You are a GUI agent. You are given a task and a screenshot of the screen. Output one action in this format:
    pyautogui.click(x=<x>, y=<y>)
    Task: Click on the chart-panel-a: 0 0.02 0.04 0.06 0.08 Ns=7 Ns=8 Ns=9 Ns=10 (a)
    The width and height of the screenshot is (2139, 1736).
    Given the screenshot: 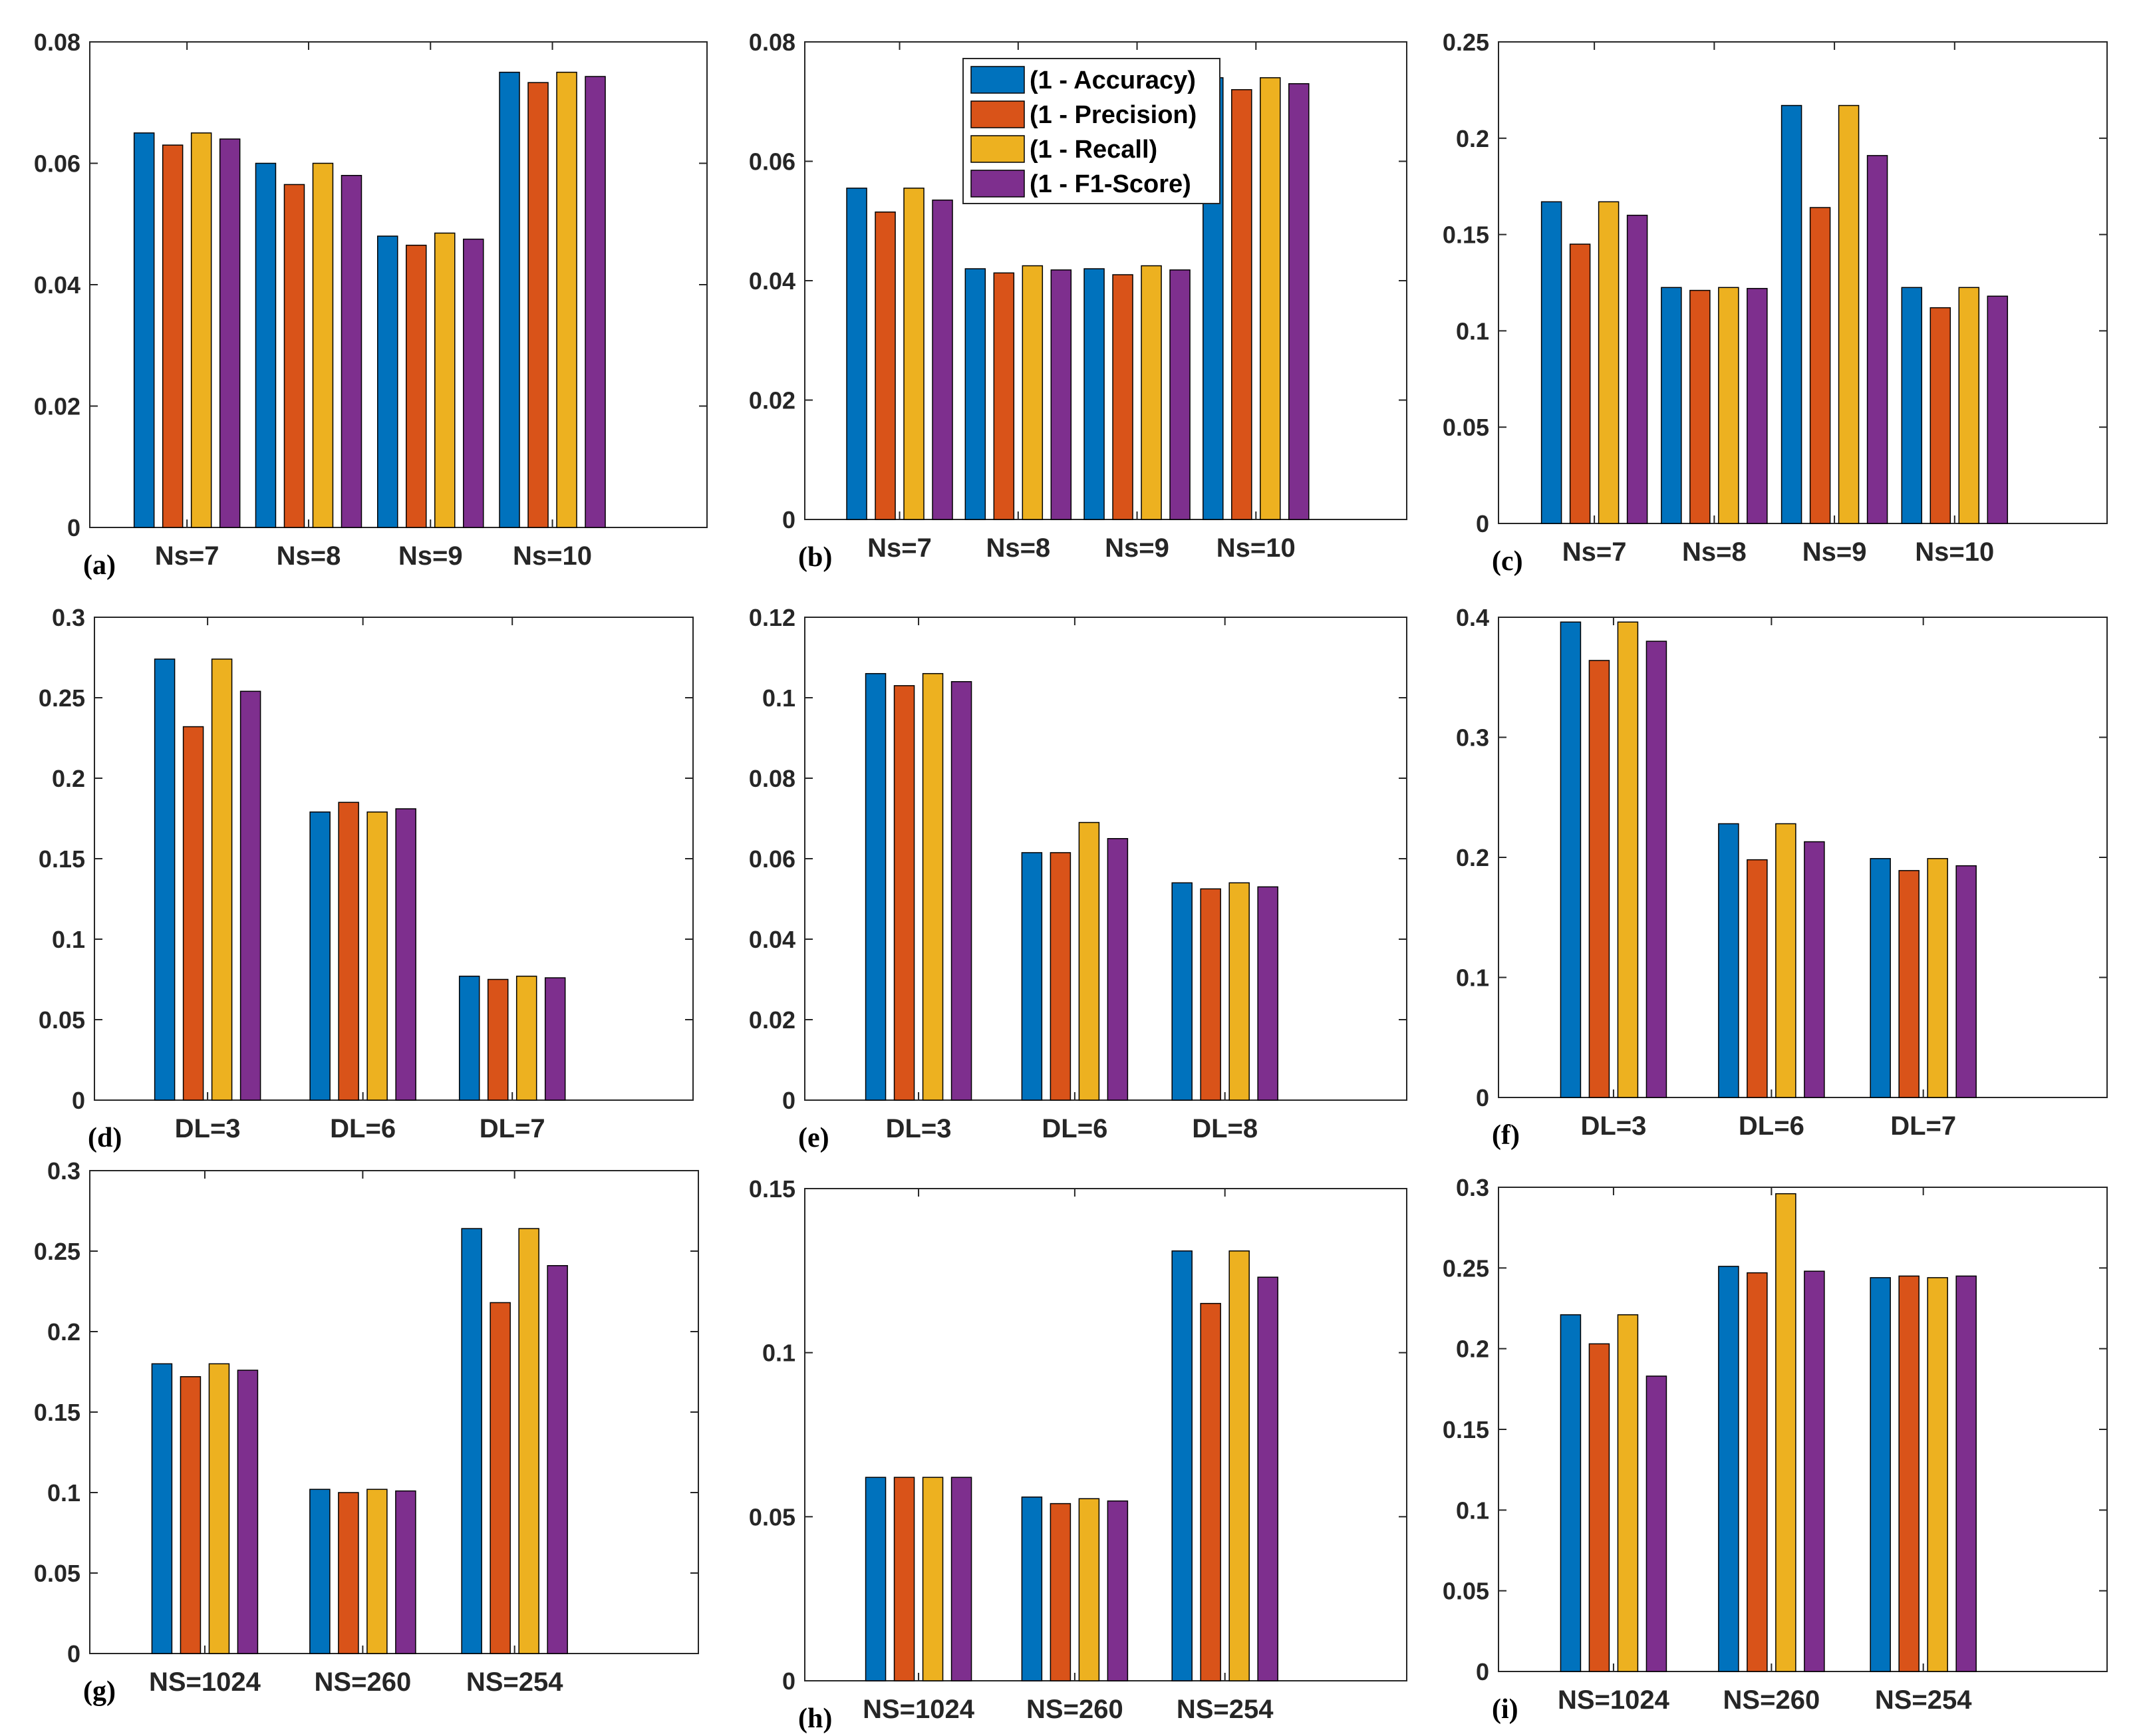 What is the action you would take?
    pyautogui.click(x=371, y=305)
    